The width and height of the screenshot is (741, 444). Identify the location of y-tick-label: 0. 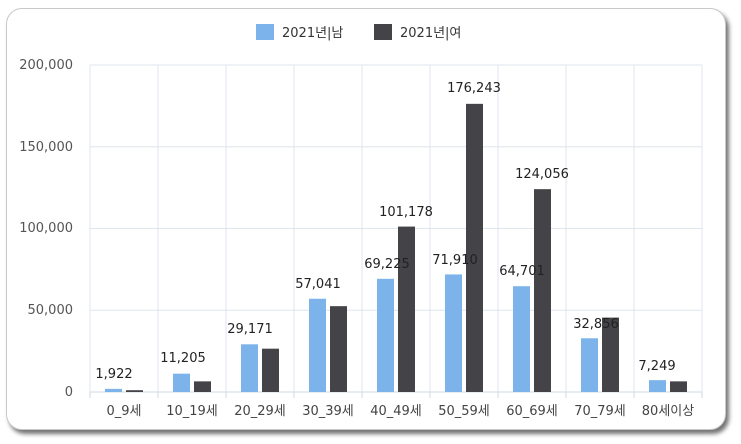
(69, 392).